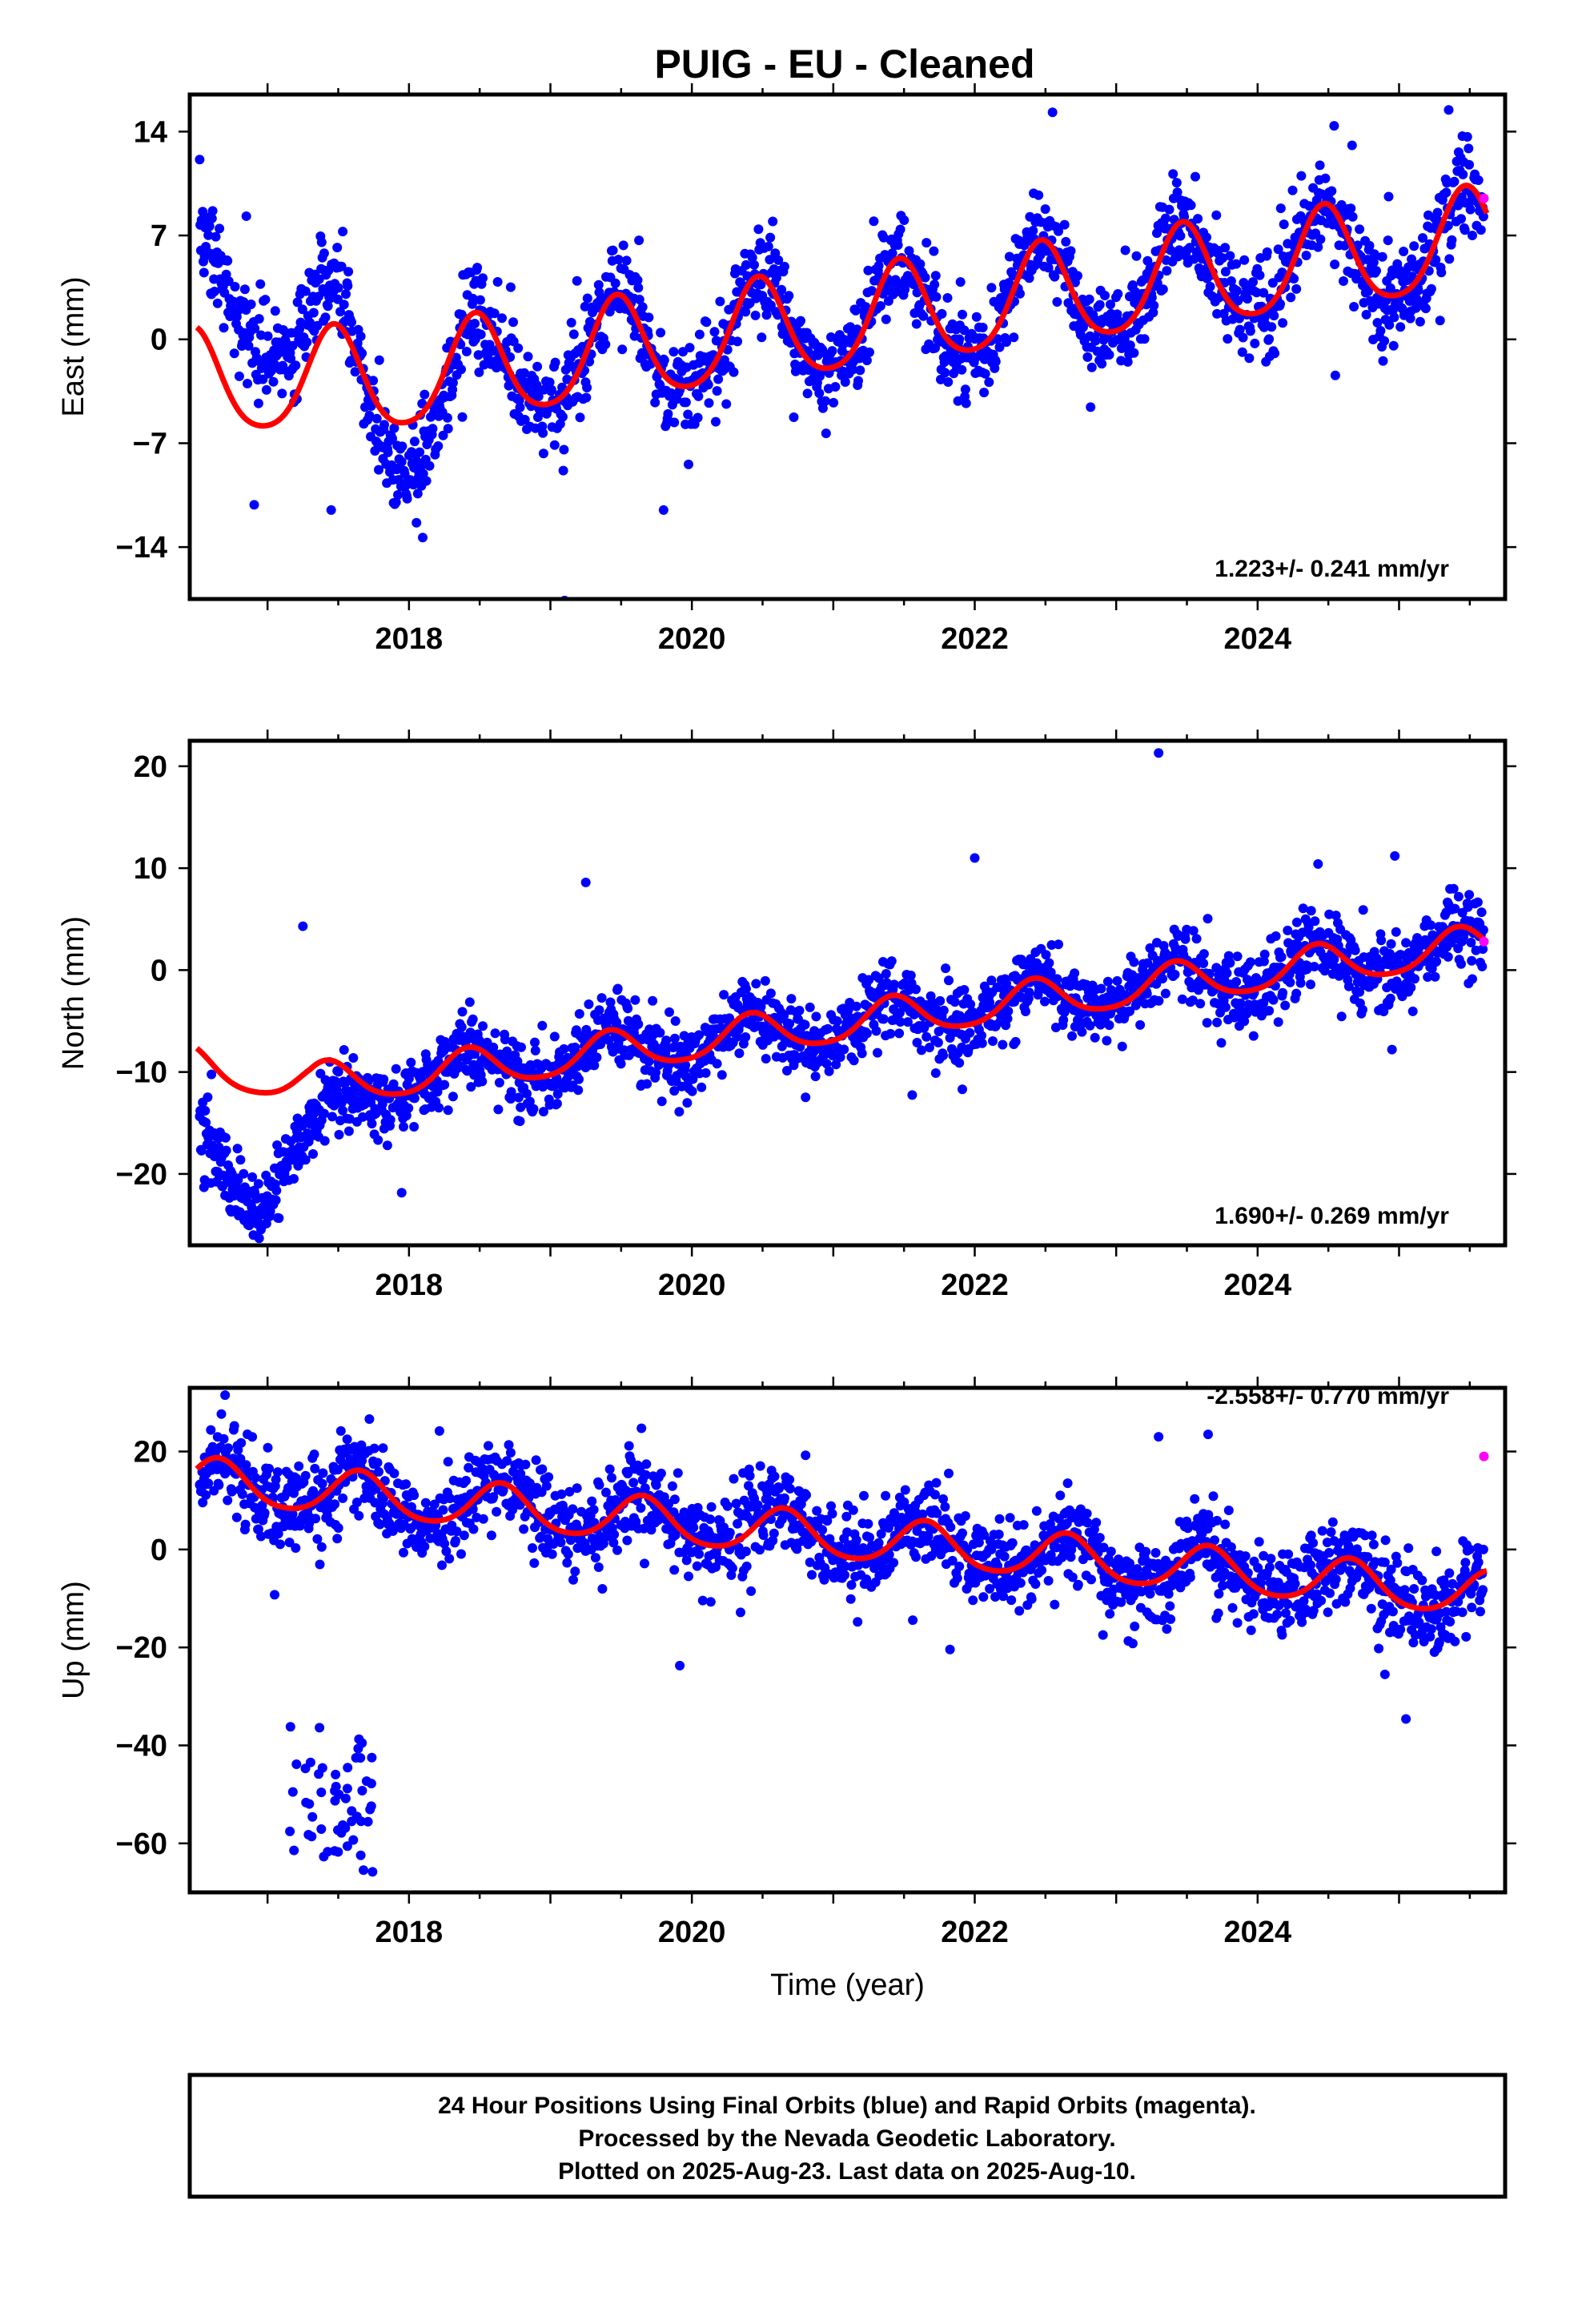  Describe the element at coordinates (692, 1285) in the screenshot. I see `x-tick-label: 2020` at that location.